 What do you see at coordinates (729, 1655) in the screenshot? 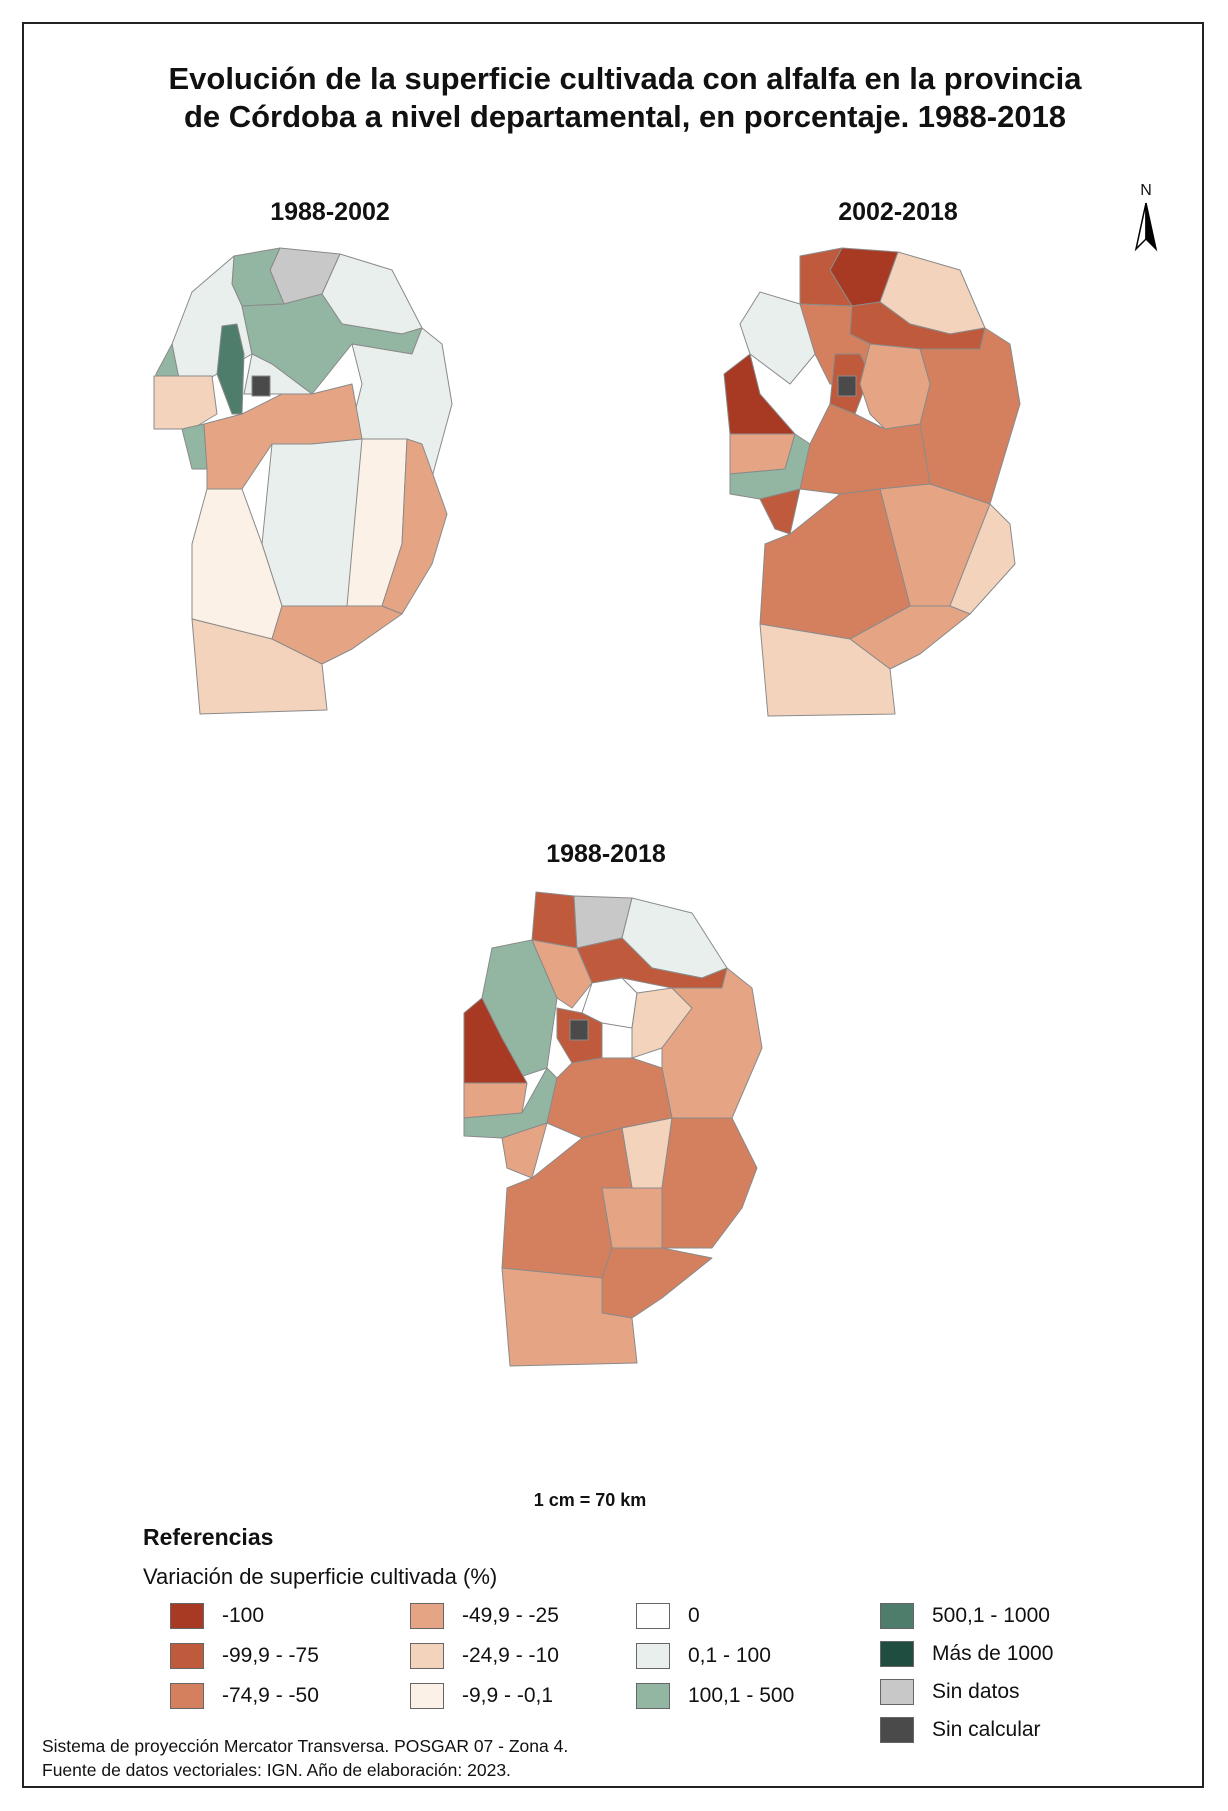
I see `legend-label: 0,1 - 100` at bounding box center [729, 1655].